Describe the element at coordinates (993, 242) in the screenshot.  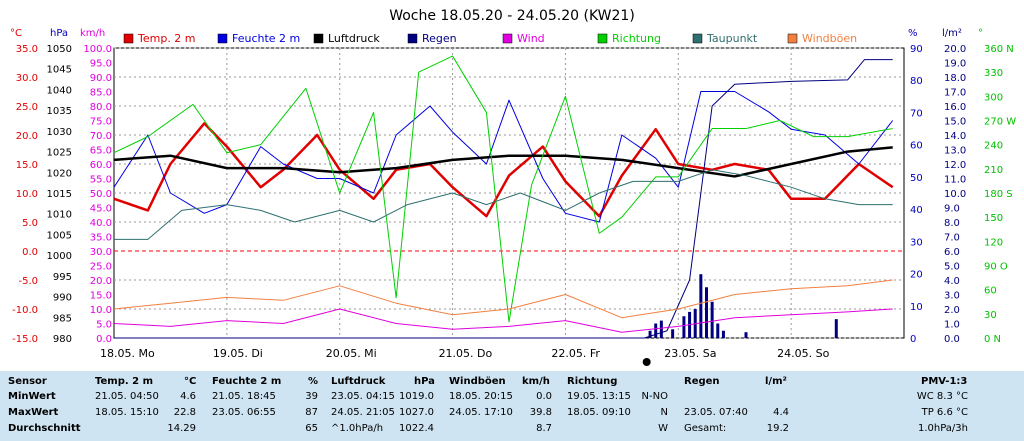
I see `tick-label-direction: 120` at that location.